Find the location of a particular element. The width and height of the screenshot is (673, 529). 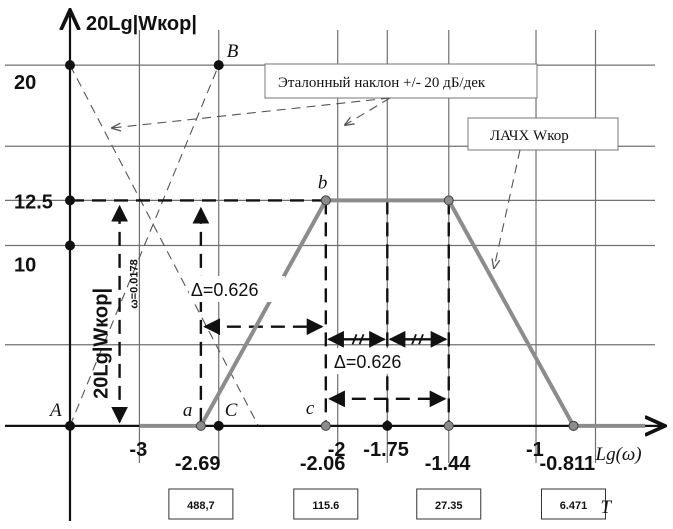

x-tick-label: -1 is located at coordinates (535, 450).